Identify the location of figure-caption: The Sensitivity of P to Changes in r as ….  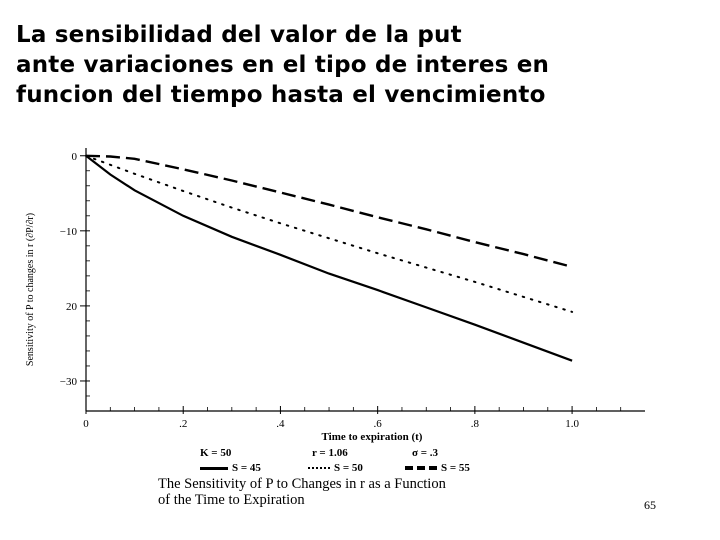
(373, 492).